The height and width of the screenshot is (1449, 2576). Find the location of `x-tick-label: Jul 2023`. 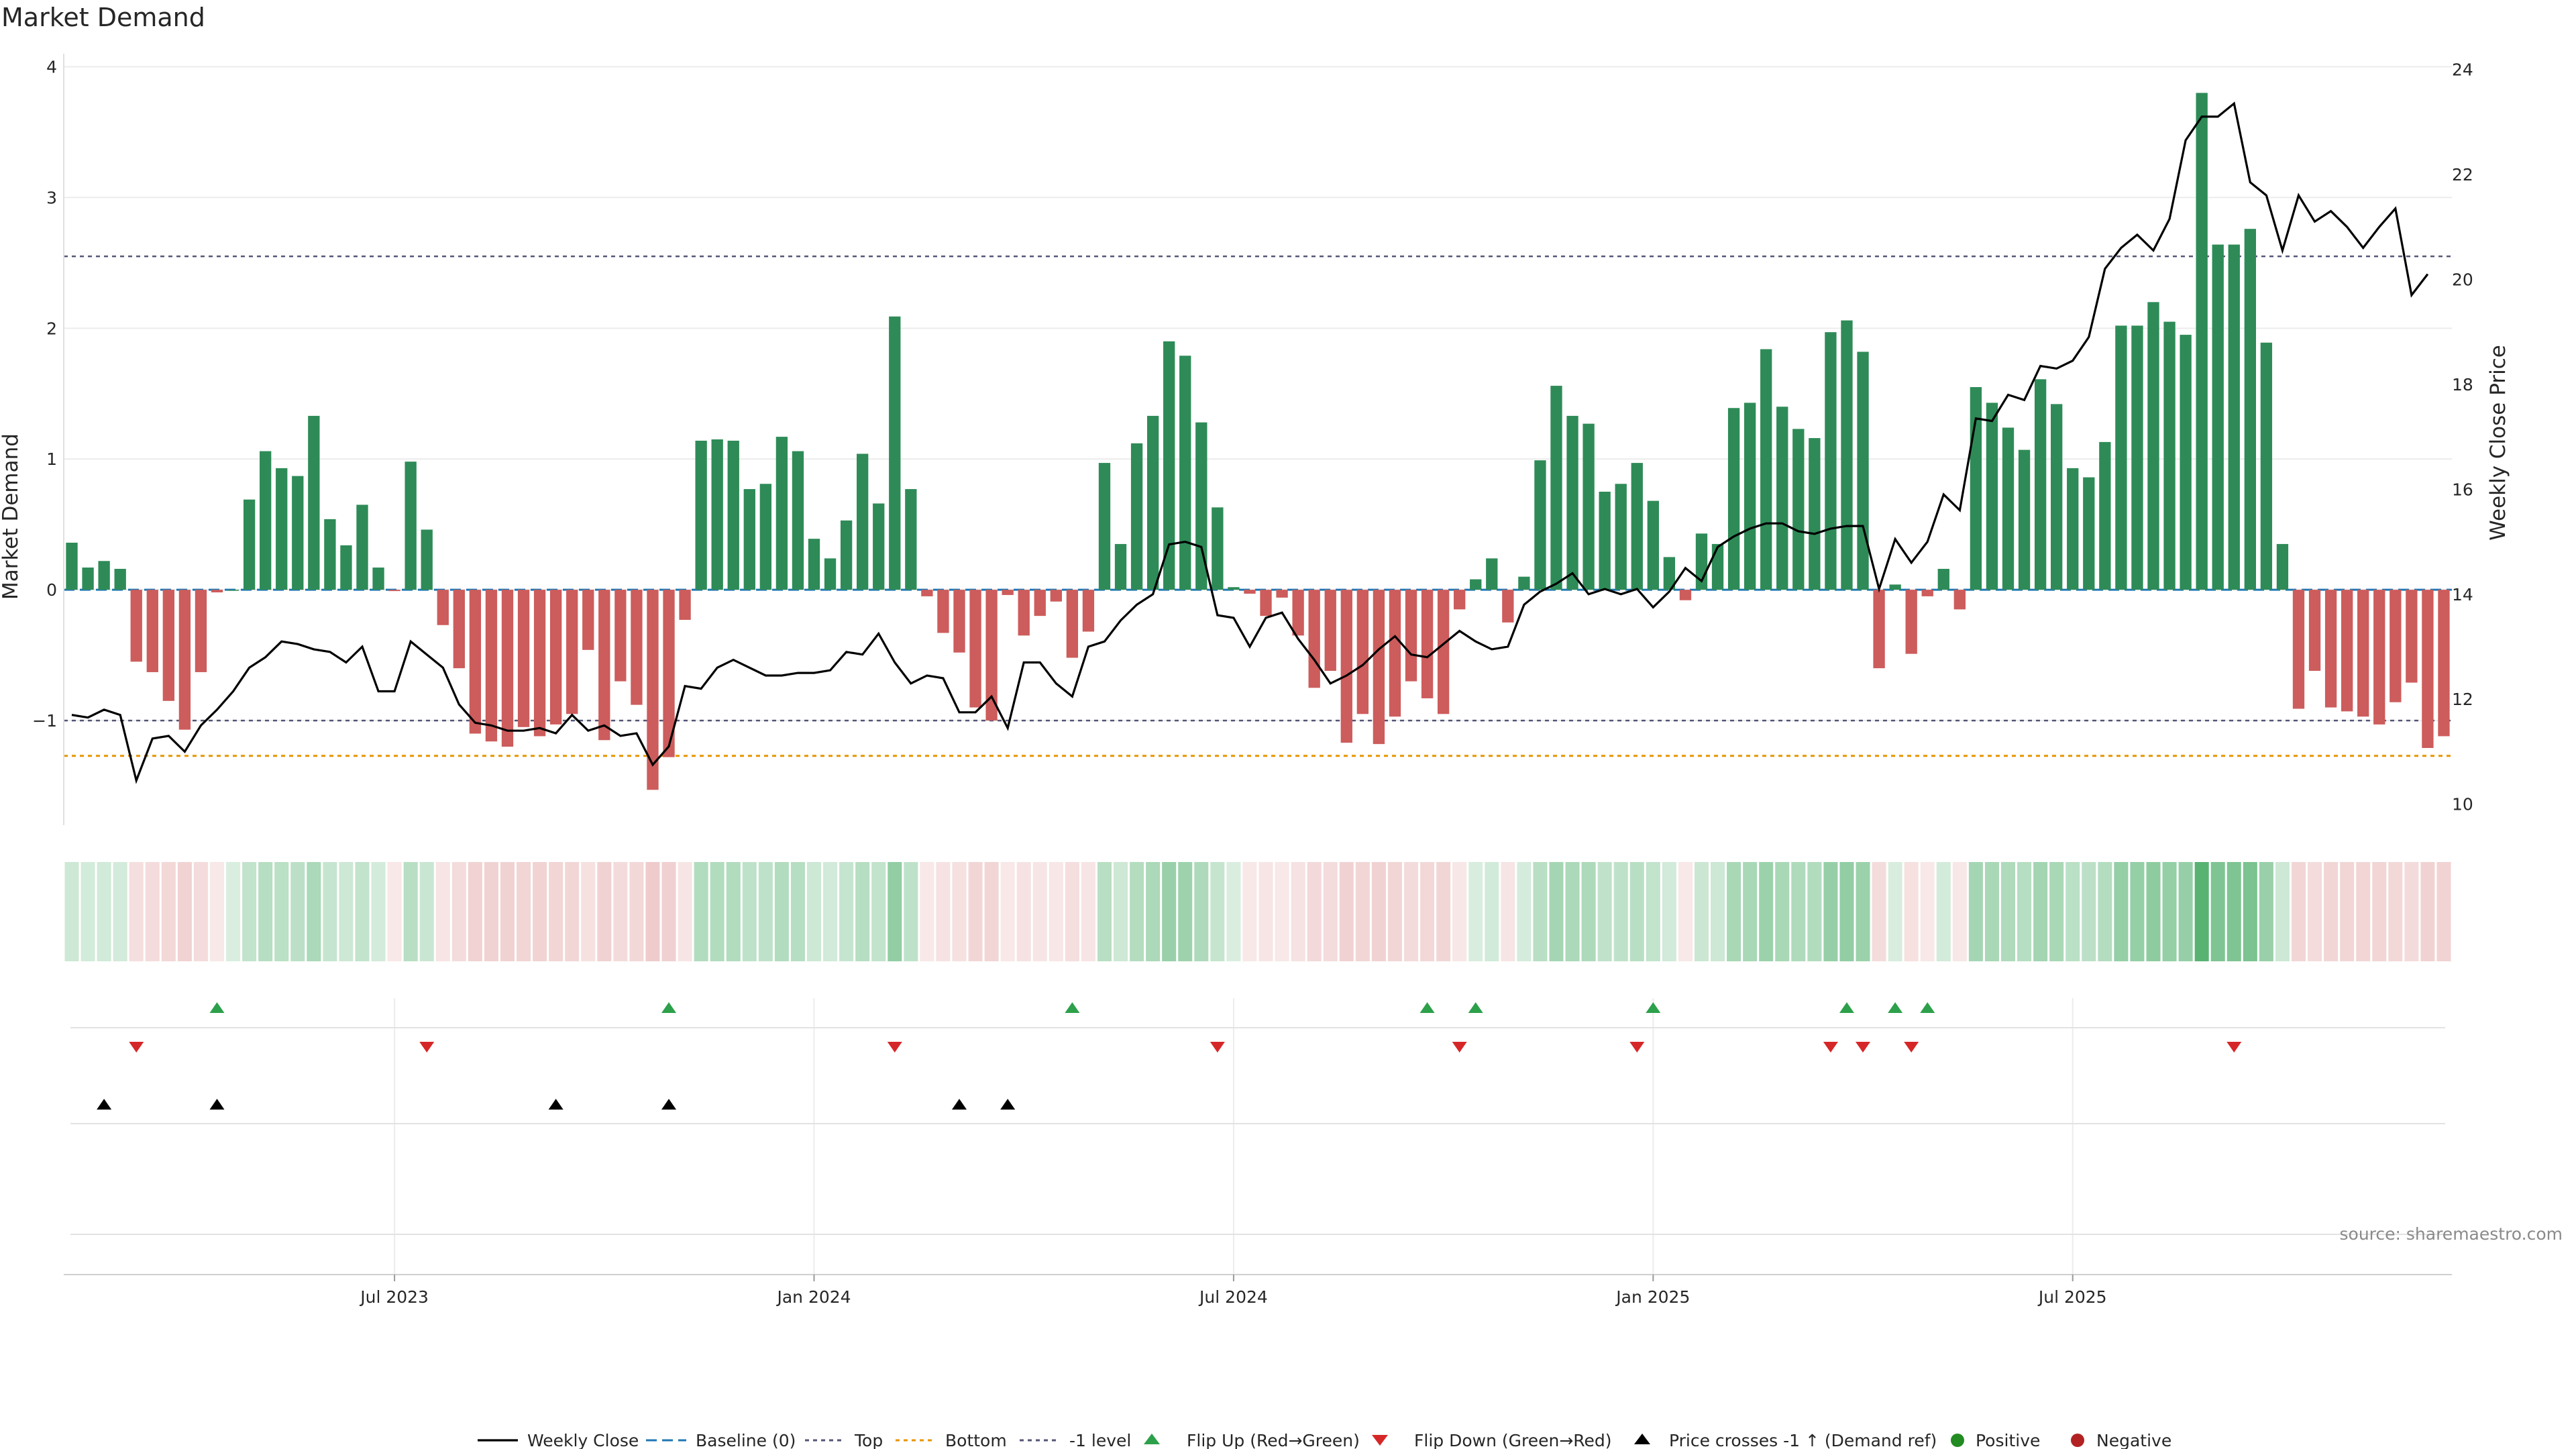

x-tick-label: Jul 2023 is located at coordinates (394, 1297).